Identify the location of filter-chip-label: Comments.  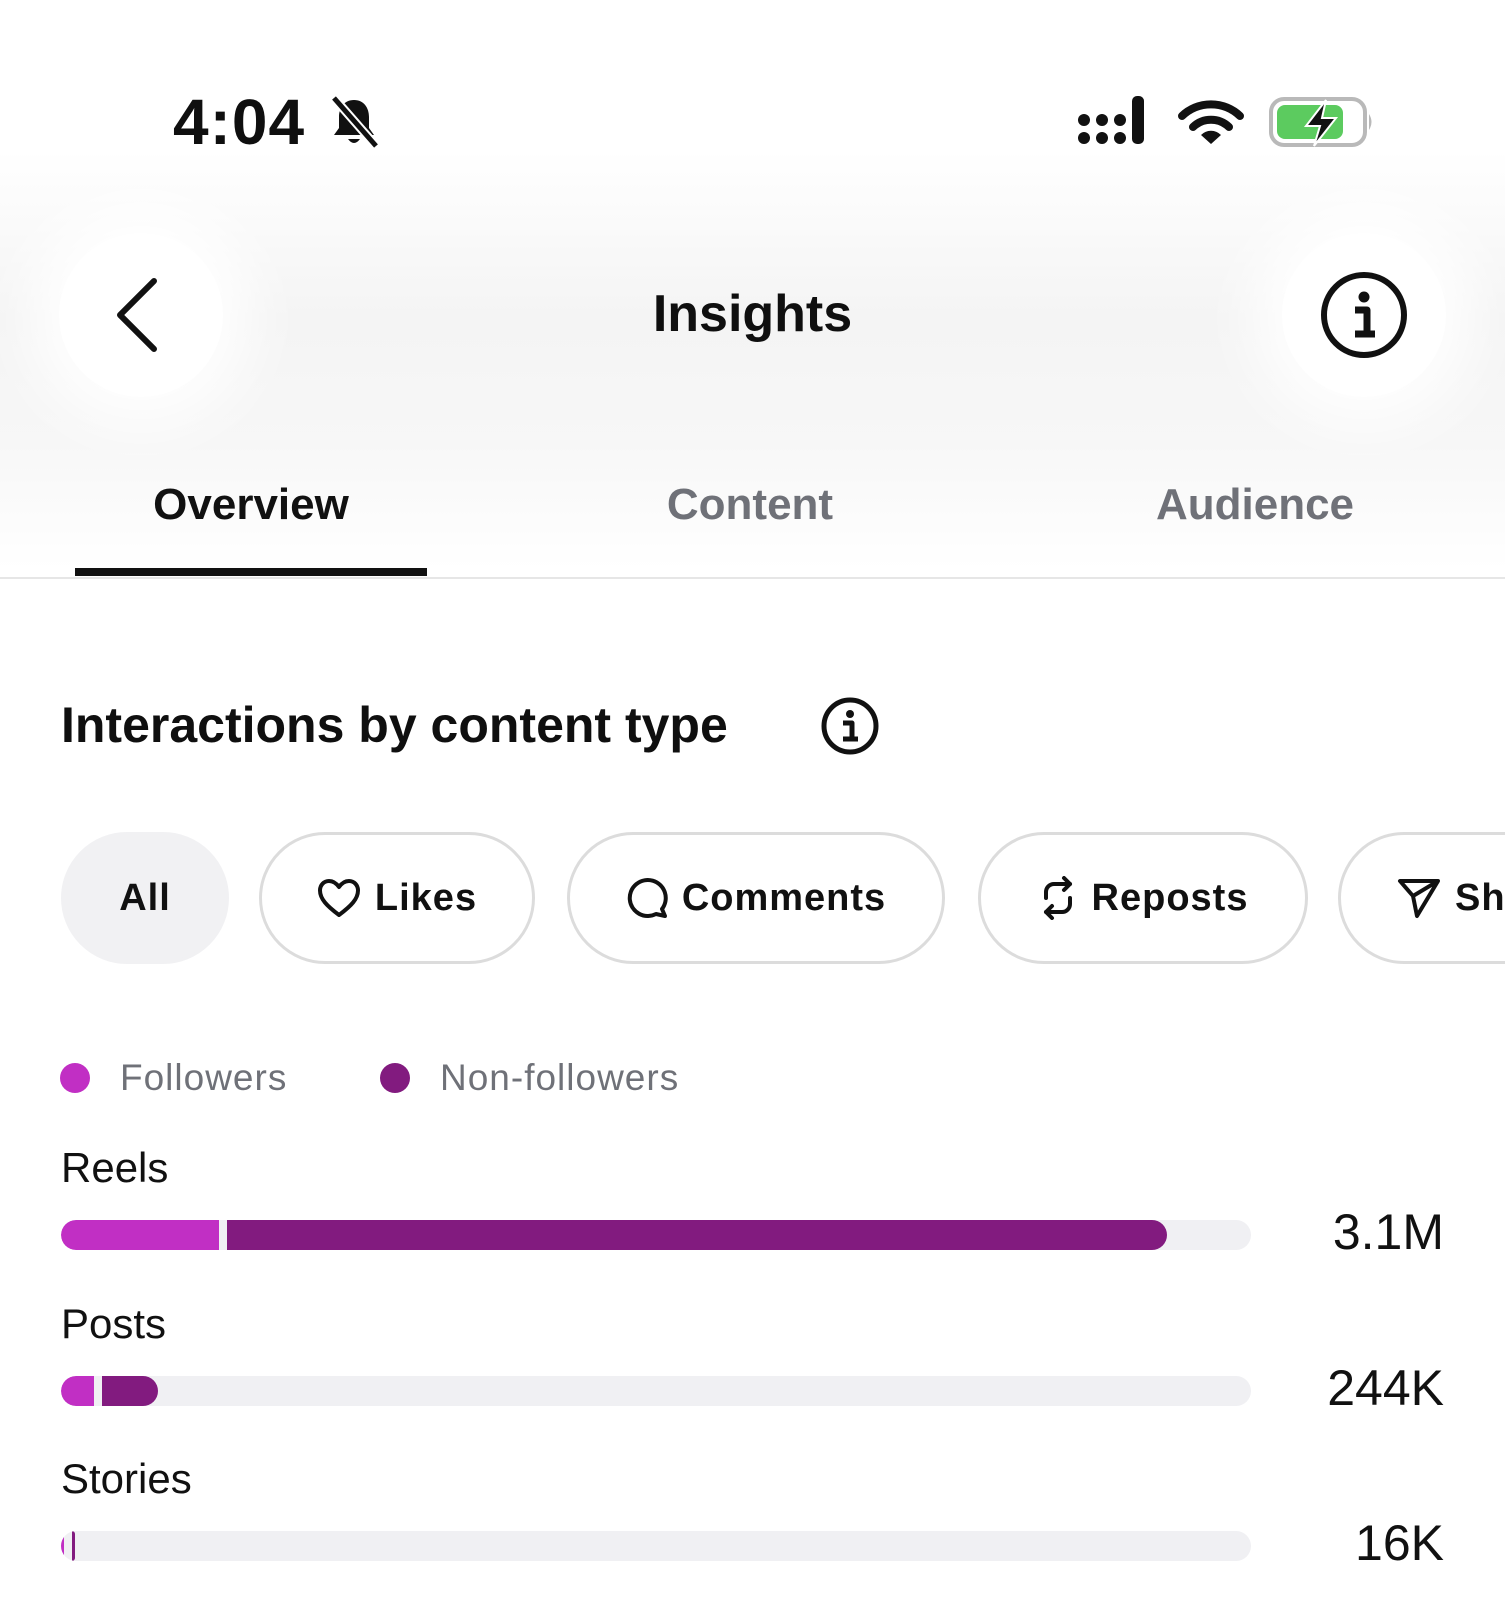
(784, 897).